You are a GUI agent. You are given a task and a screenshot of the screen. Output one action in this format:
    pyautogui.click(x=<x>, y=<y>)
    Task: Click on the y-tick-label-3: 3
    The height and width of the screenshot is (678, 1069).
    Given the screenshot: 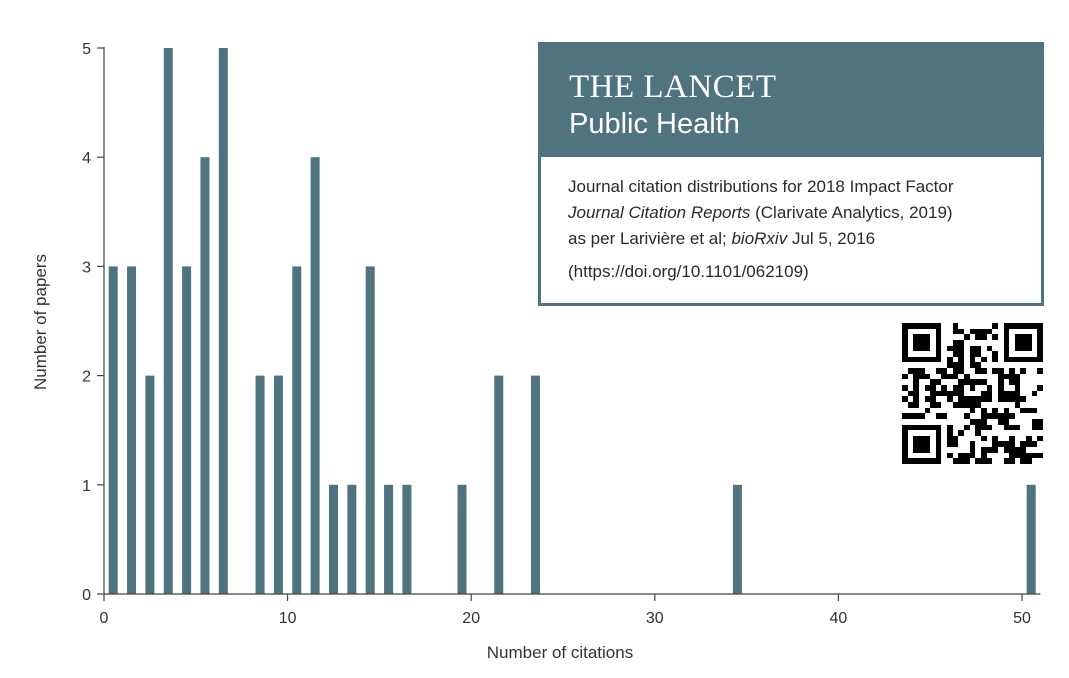 What is the action you would take?
    pyautogui.click(x=86, y=267)
    